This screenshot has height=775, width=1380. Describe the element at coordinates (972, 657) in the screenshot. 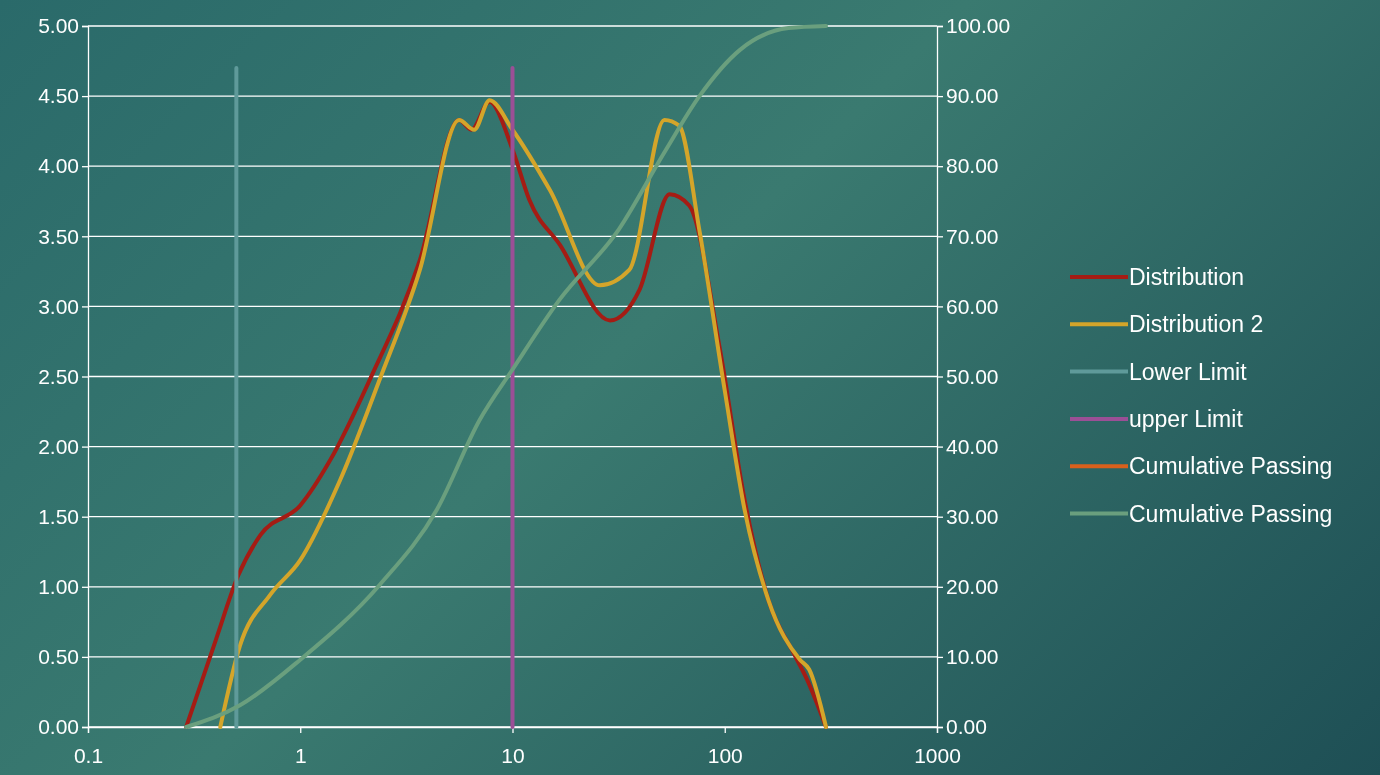

I see `y2-tick-label: 10.00` at that location.